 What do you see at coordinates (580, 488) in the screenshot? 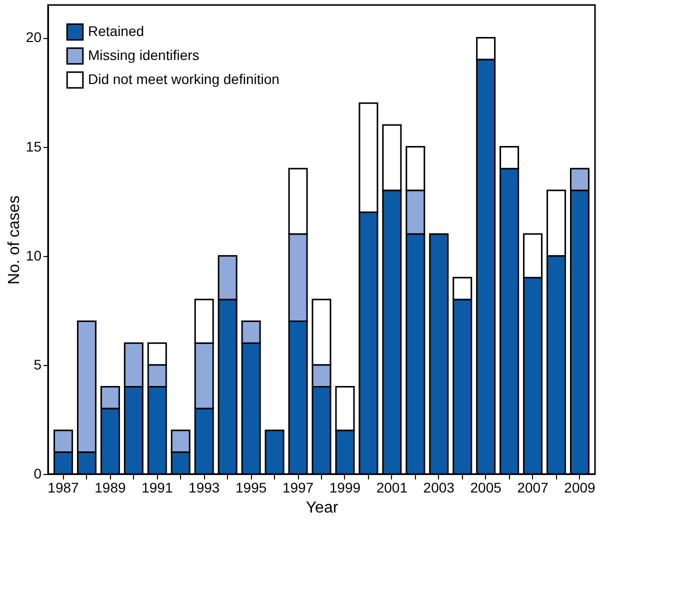
I see `x-tick-label: 2009` at bounding box center [580, 488].